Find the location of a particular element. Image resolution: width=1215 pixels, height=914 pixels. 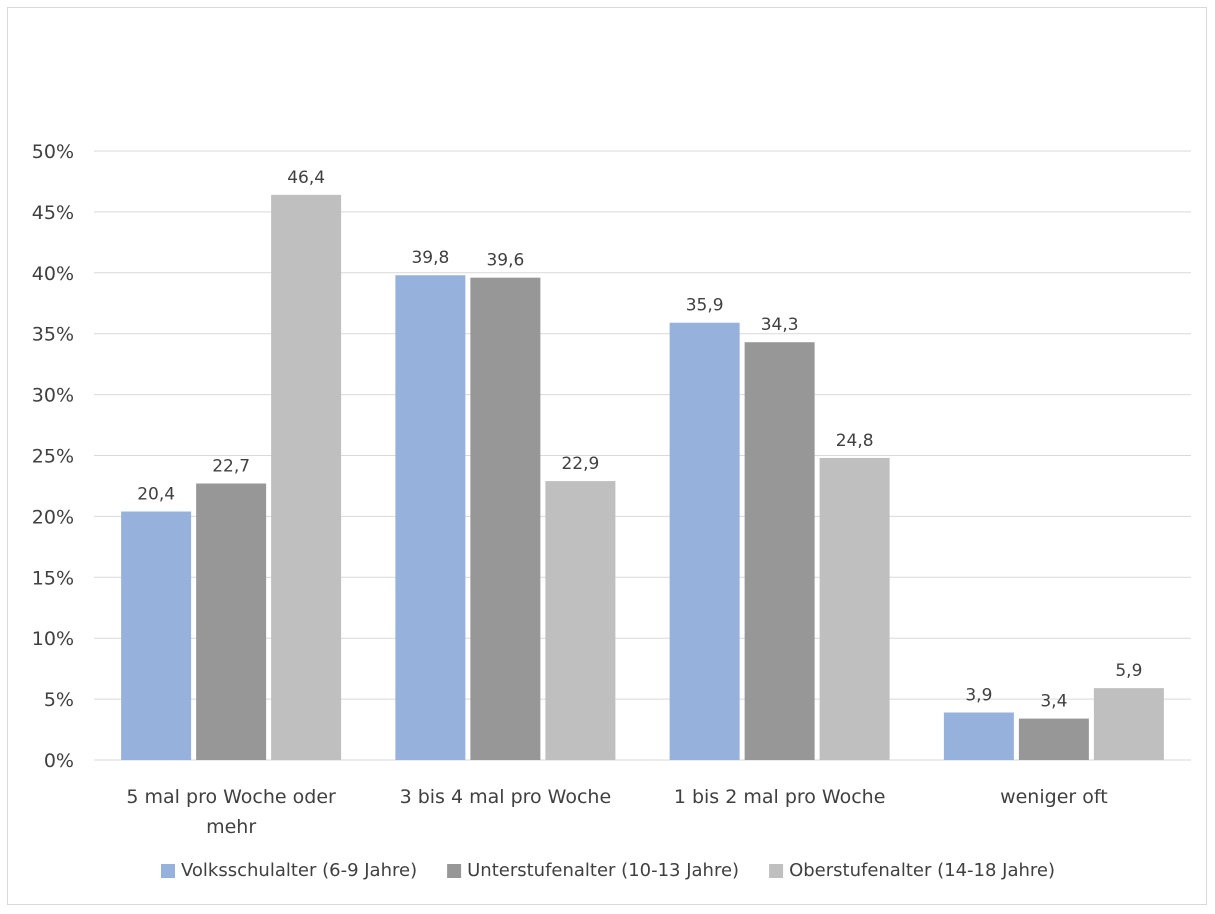

legend-item: Unterstufenalter (10-13 Jahre) is located at coordinates (593, 870).